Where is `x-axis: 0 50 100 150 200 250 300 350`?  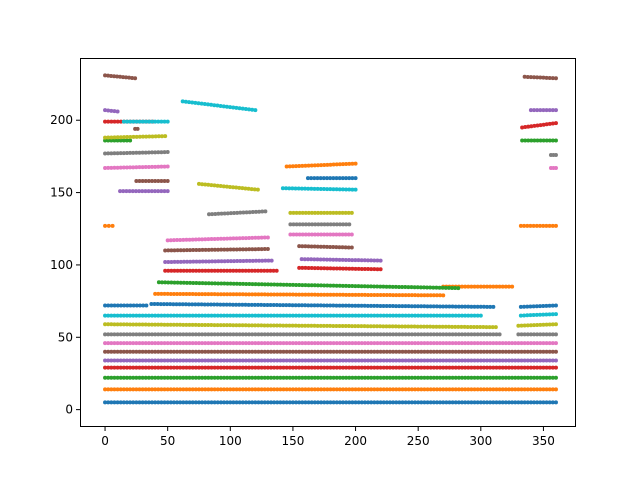
x-axis: 0 50 100 150 200 250 300 350 is located at coordinates (328, 437).